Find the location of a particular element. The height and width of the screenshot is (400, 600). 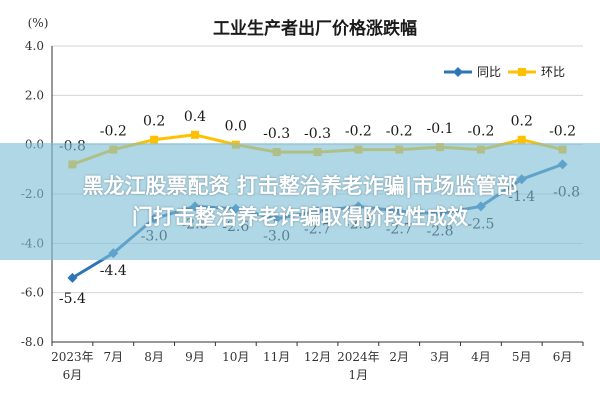

data-label: 0.0 is located at coordinates (236, 127).